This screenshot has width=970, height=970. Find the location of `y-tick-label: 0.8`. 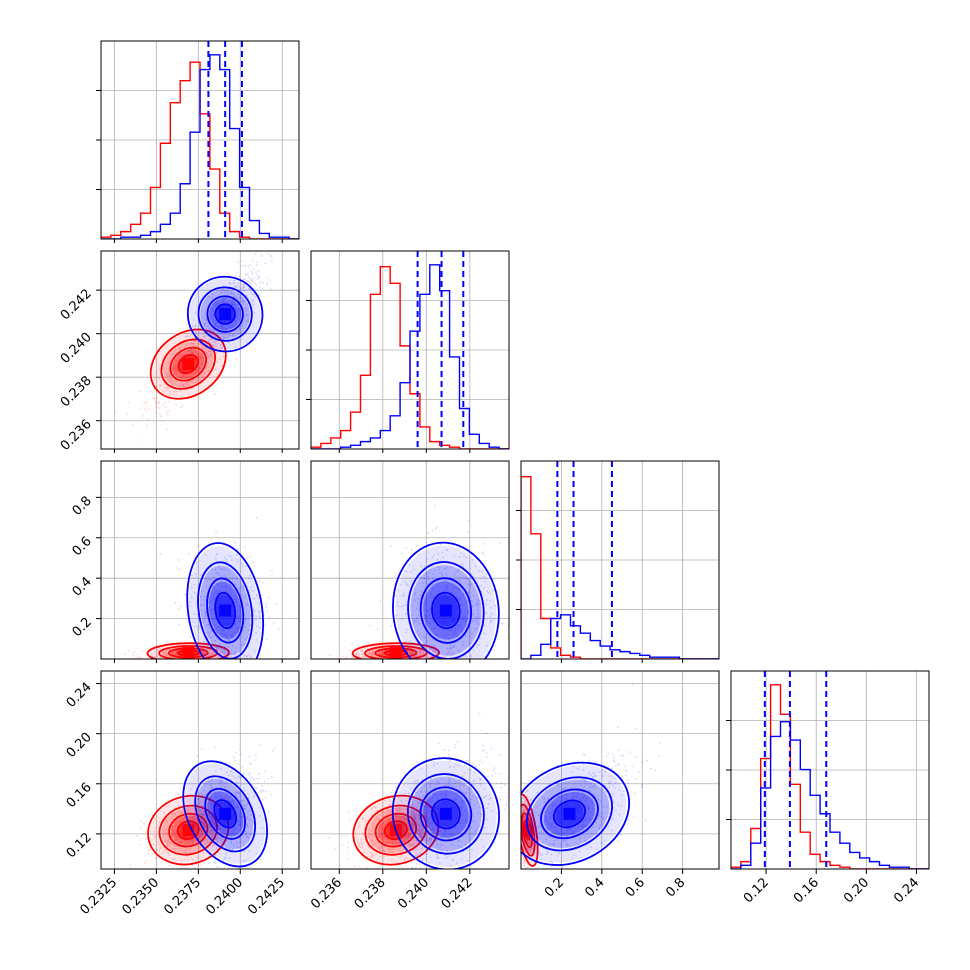

y-tick-label: 0.8 is located at coordinates (82, 506).